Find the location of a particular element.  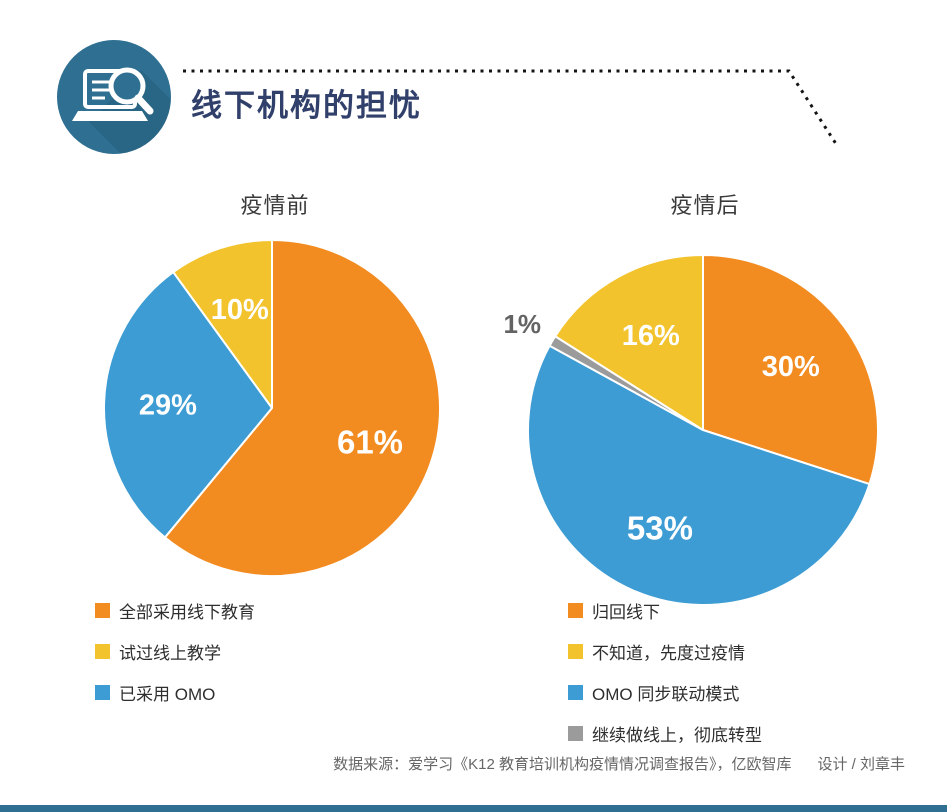

legend-label: 归回线下 is located at coordinates (626, 612).